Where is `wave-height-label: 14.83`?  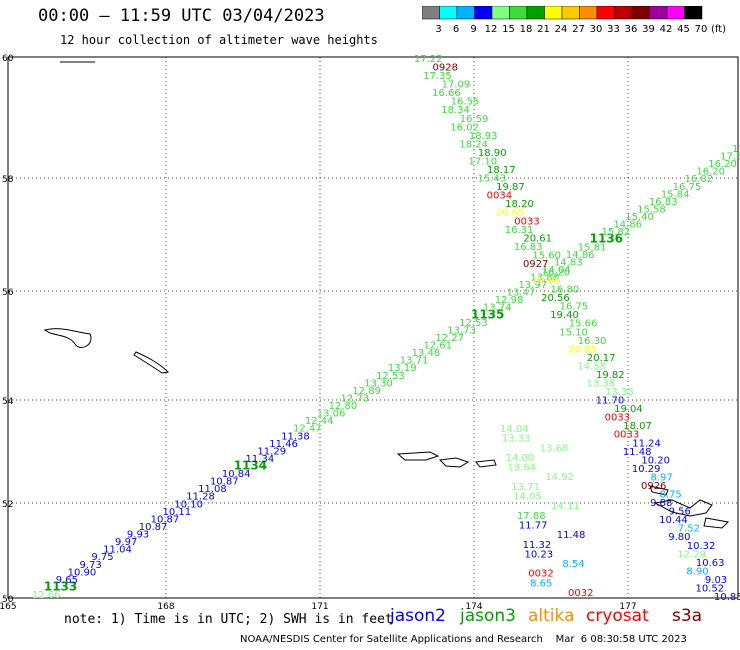 wave-height-label: 14.83 is located at coordinates (568, 262).